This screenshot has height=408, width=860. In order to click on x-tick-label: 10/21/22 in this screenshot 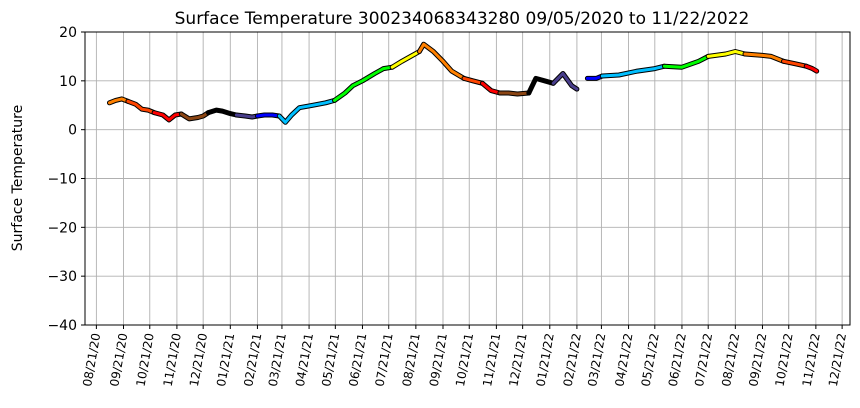, I will do `click(784, 360)`.